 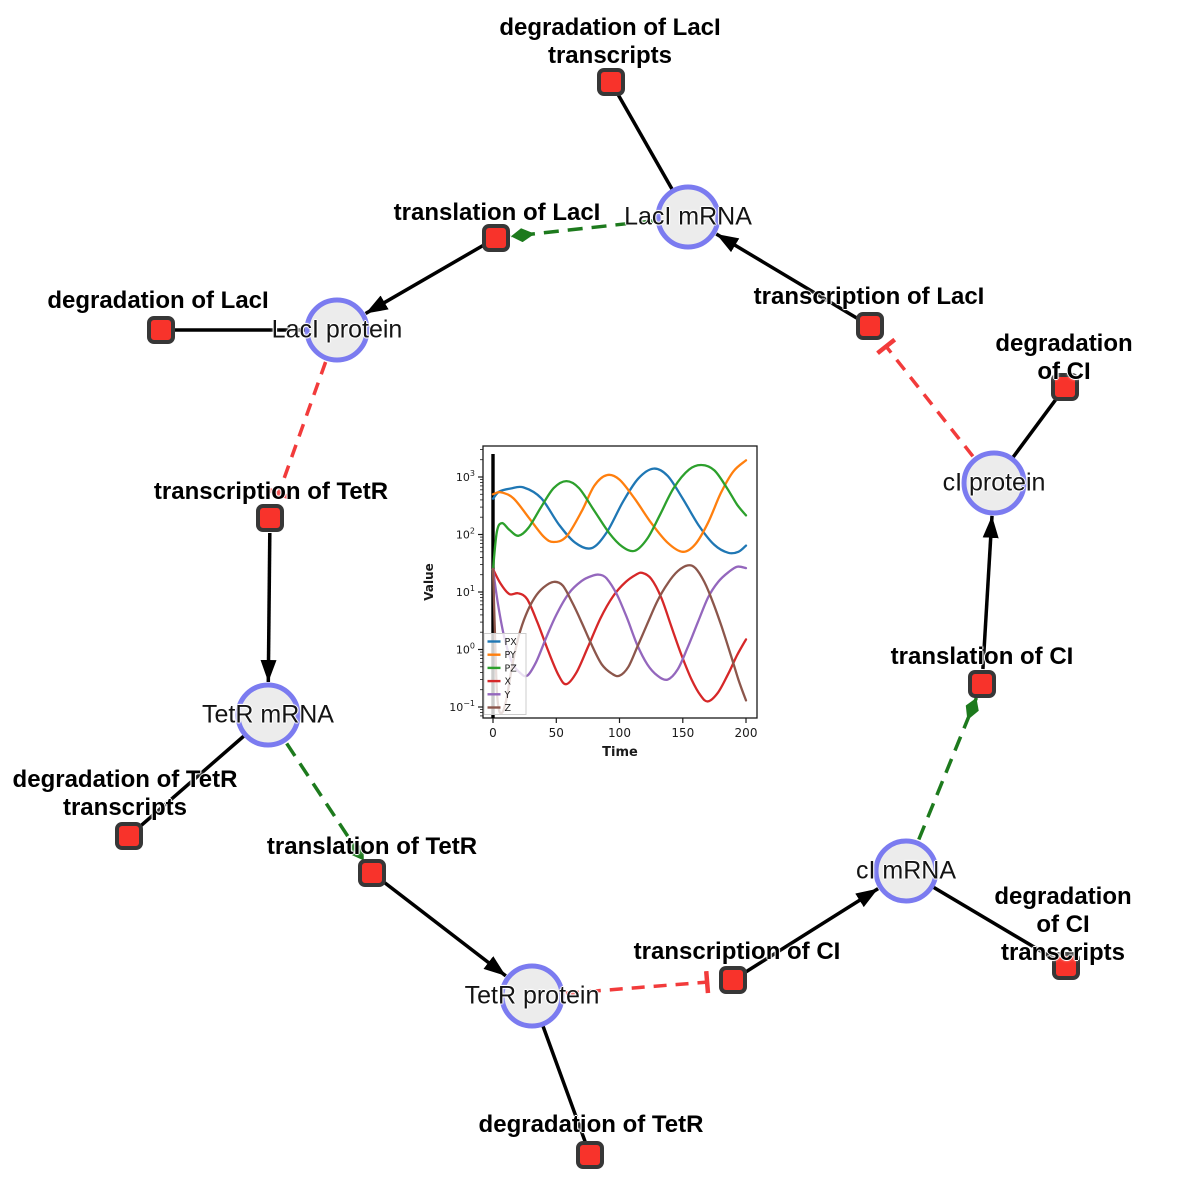 I want to click on legend-label-PZ: PZ, so click(x=511, y=668).